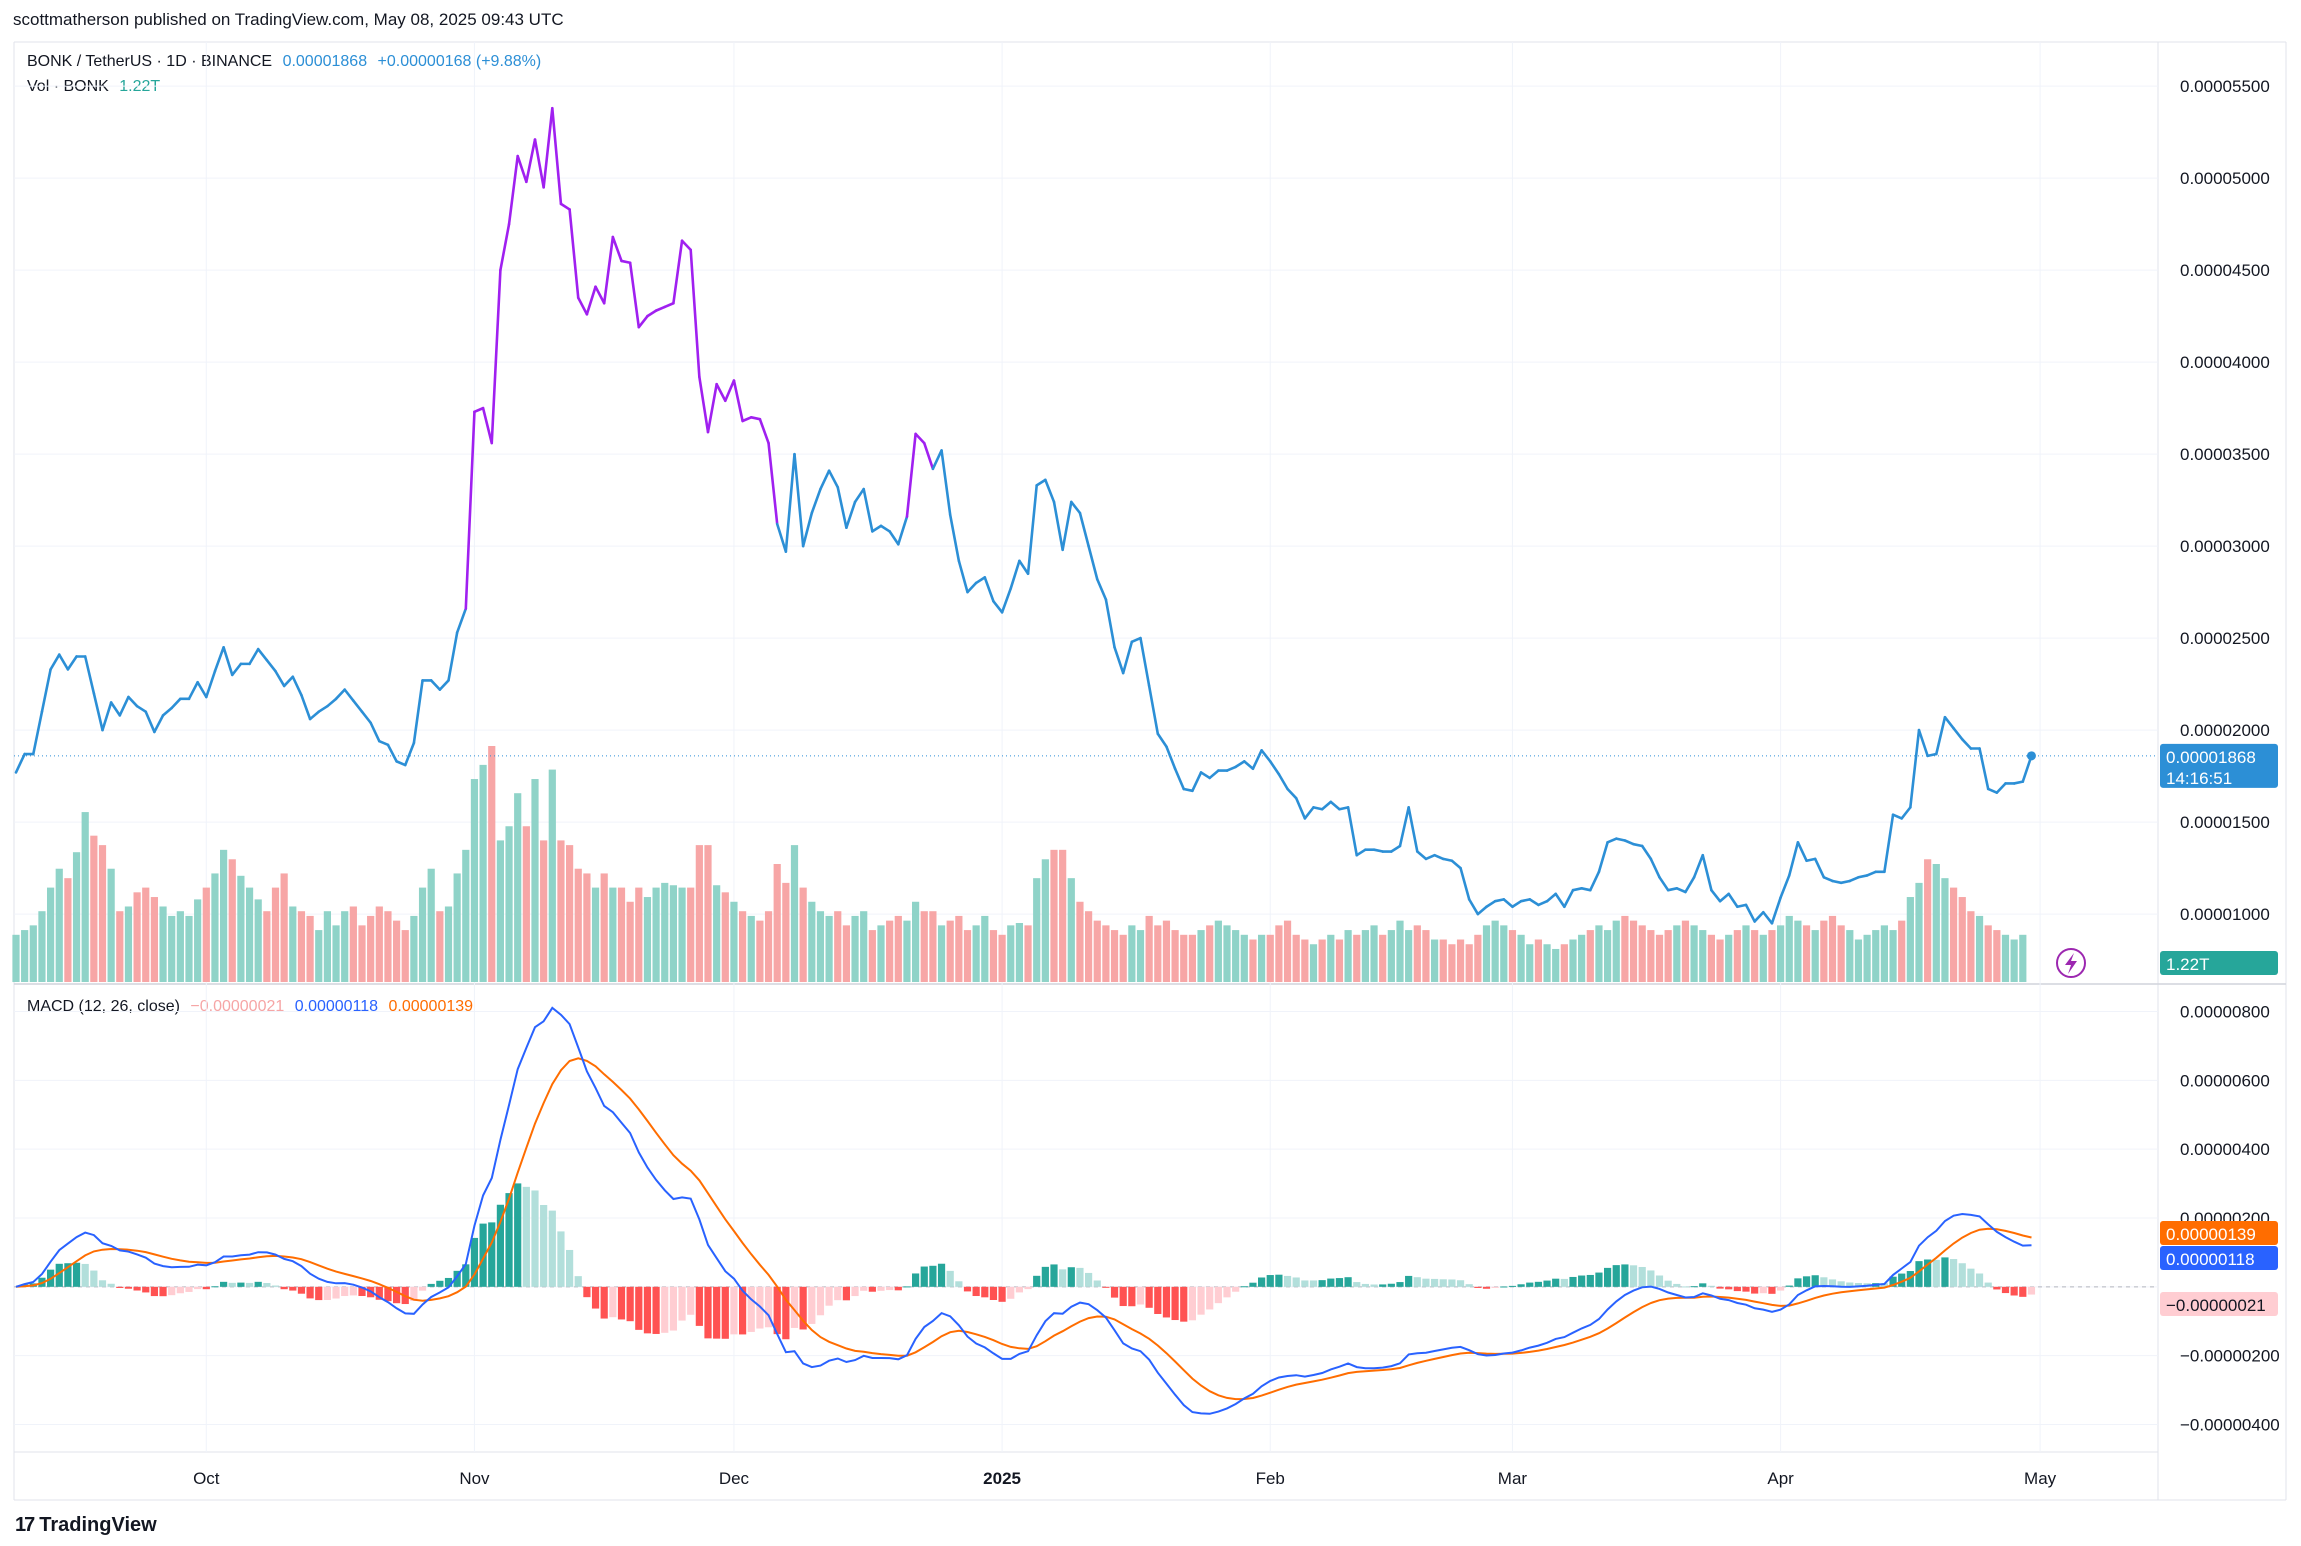  What do you see at coordinates (2071, 963) in the screenshot?
I see `lightning-icon` at bounding box center [2071, 963].